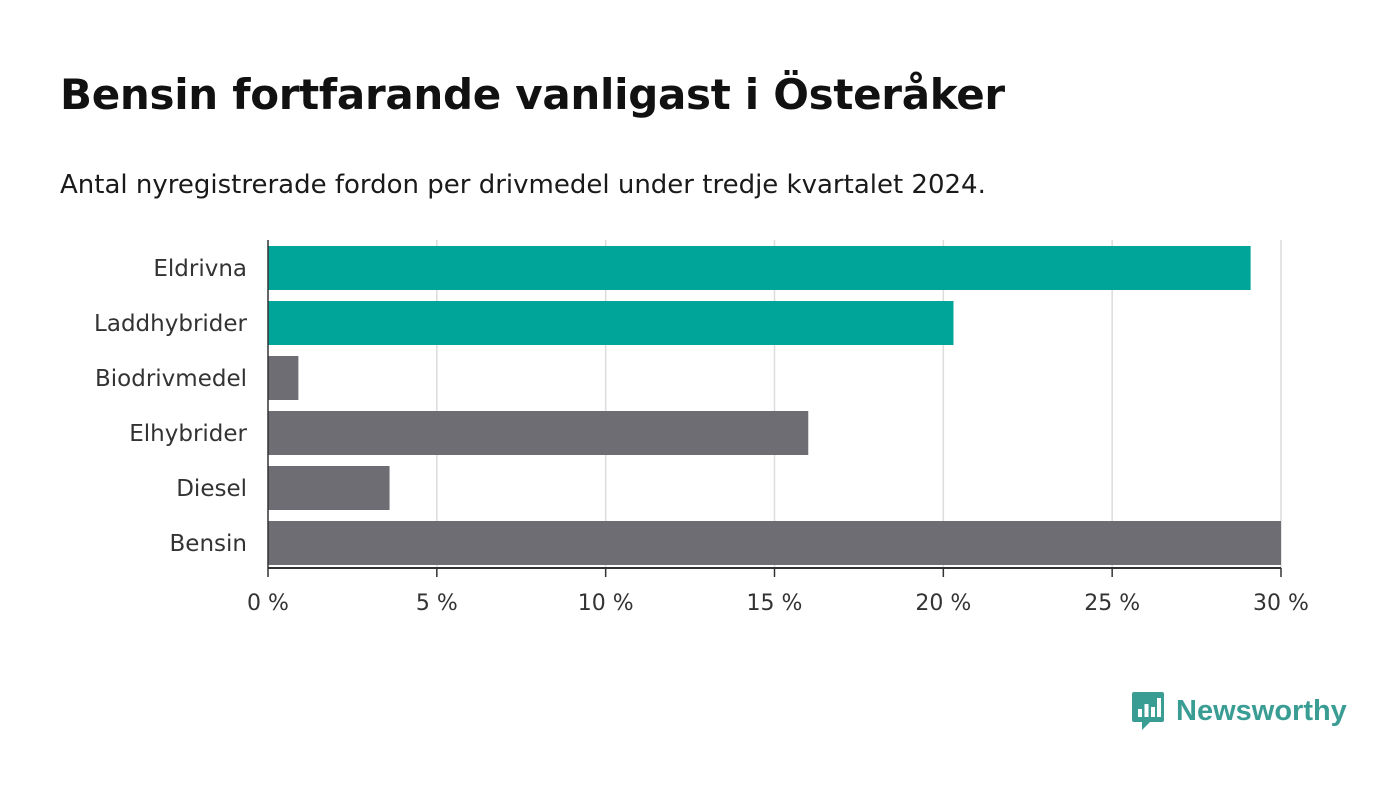  What do you see at coordinates (775, 603) in the screenshot?
I see `x-tick-label: 15 %` at bounding box center [775, 603].